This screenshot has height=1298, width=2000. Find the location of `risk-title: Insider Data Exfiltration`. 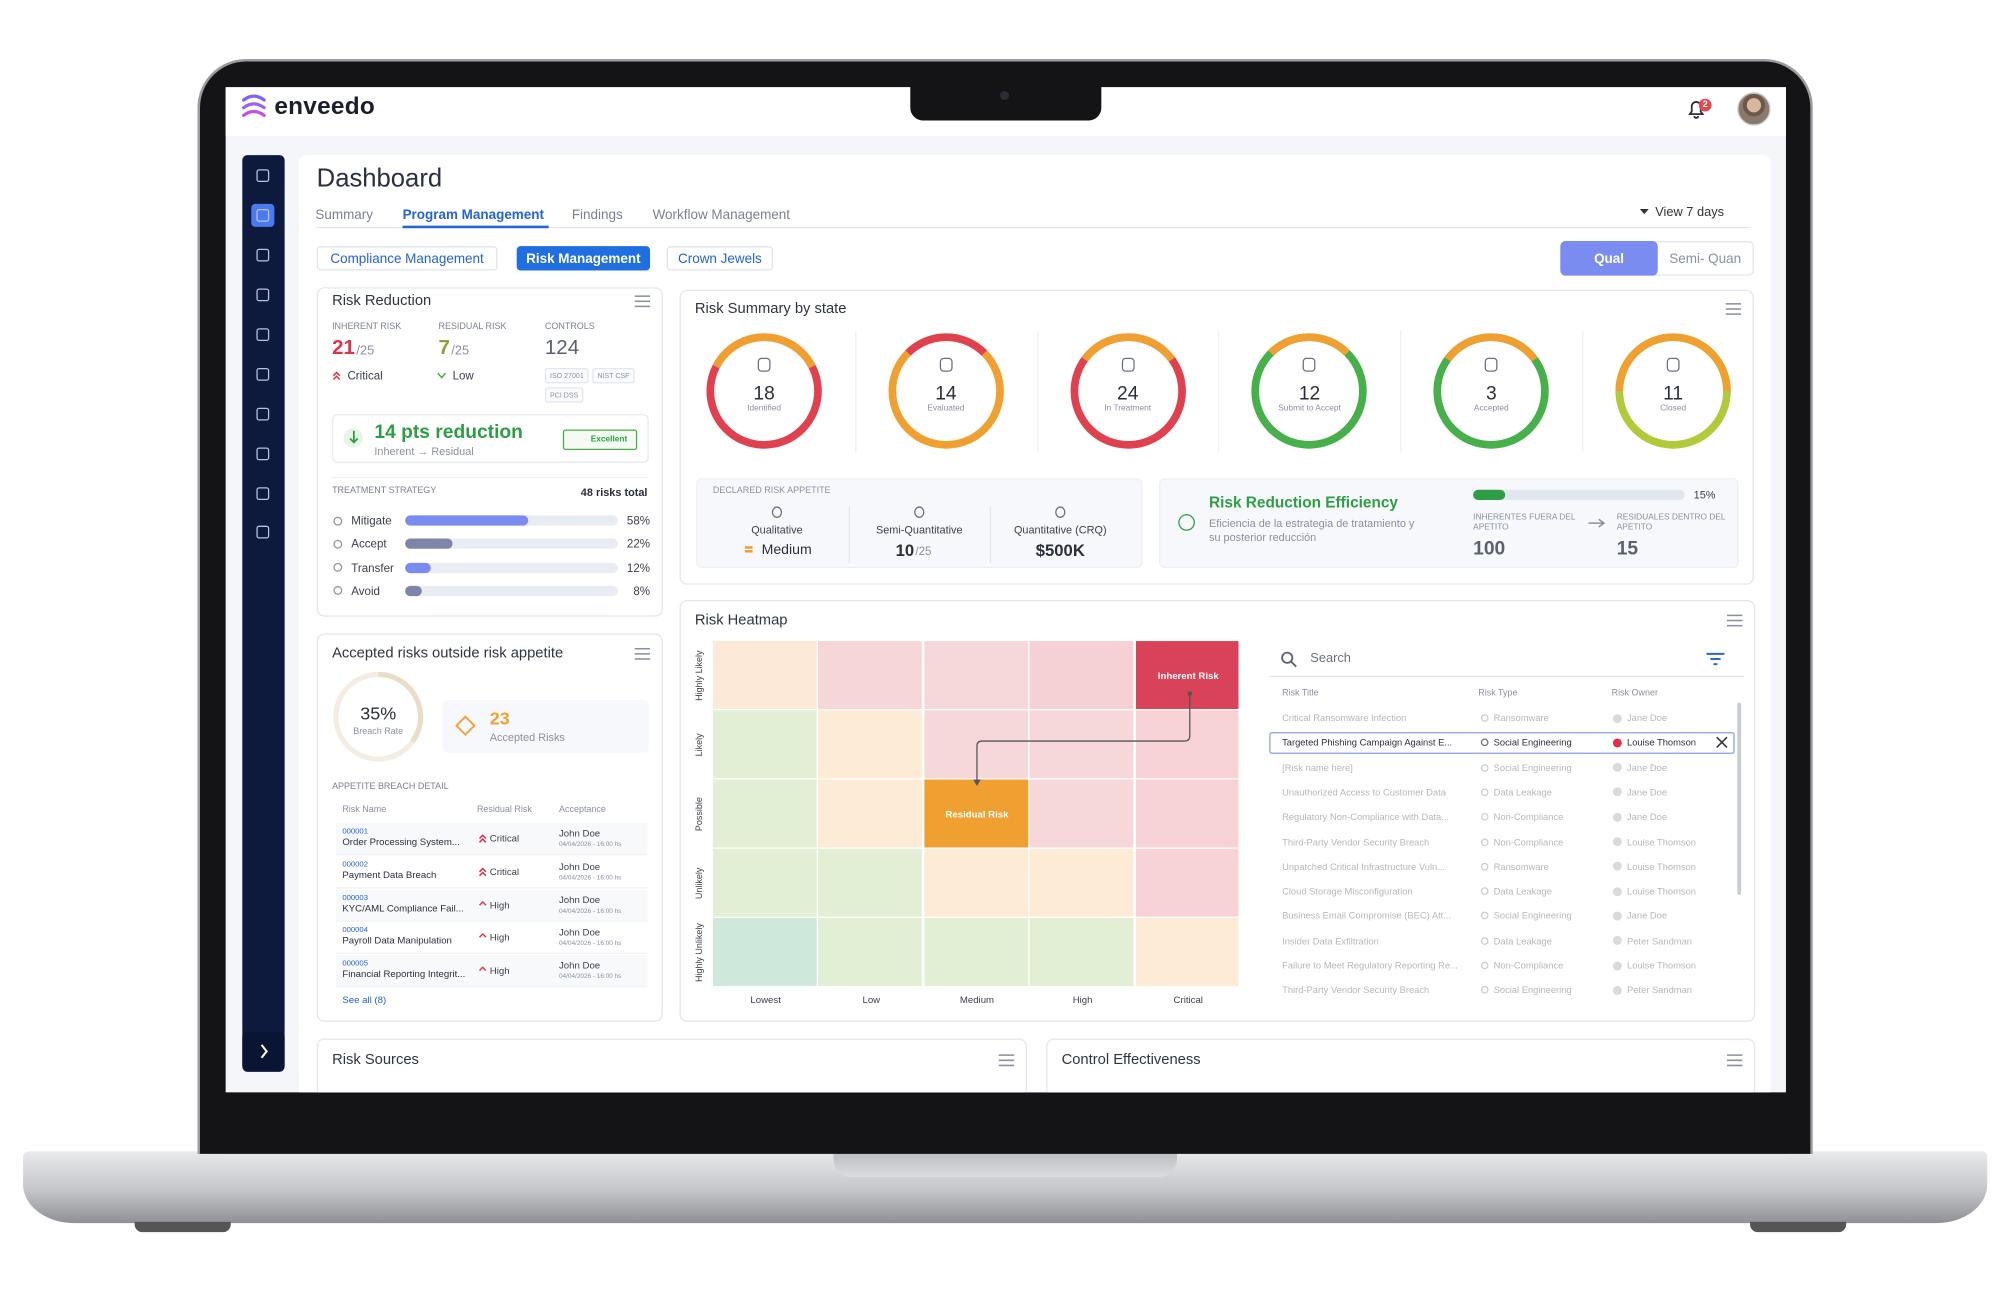

risk-title: Insider Data Exfiltration is located at coordinates (1330, 940).